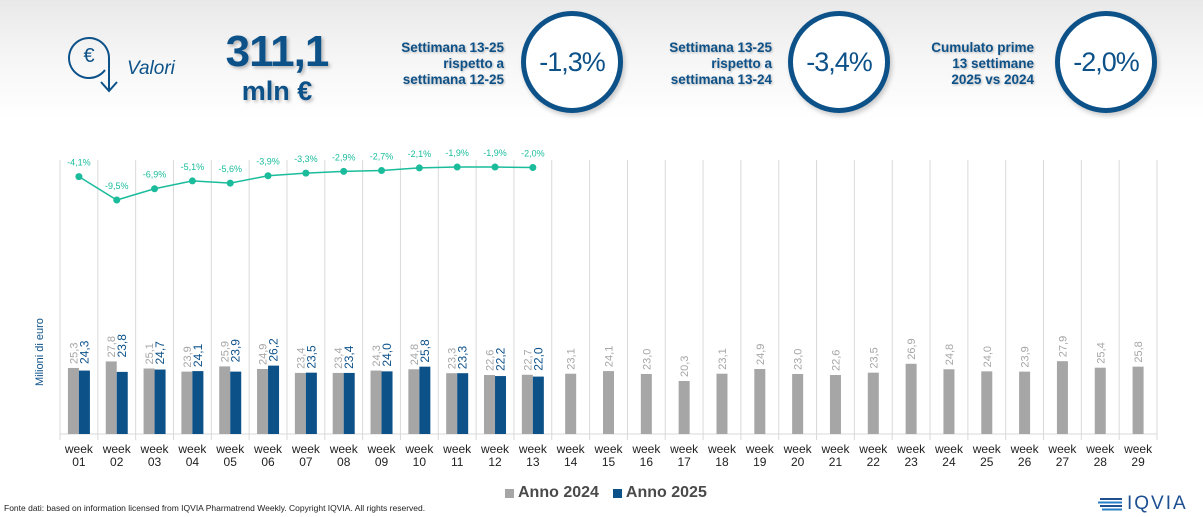 The image size is (1203, 517). I want to click on data-label-2024: 25,1, so click(150, 353).